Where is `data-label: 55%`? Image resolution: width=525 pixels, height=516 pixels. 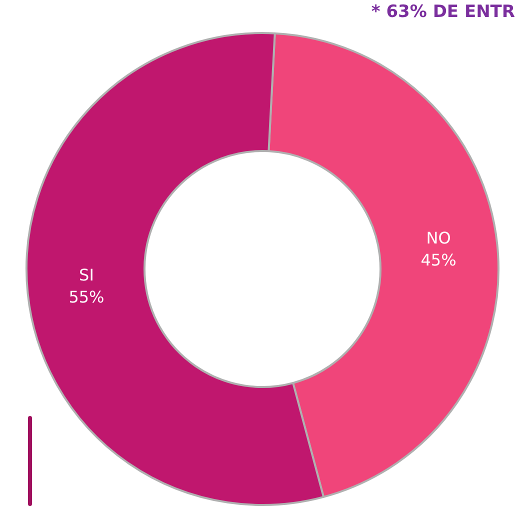 data-label: 55% is located at coordinates (86, 297).